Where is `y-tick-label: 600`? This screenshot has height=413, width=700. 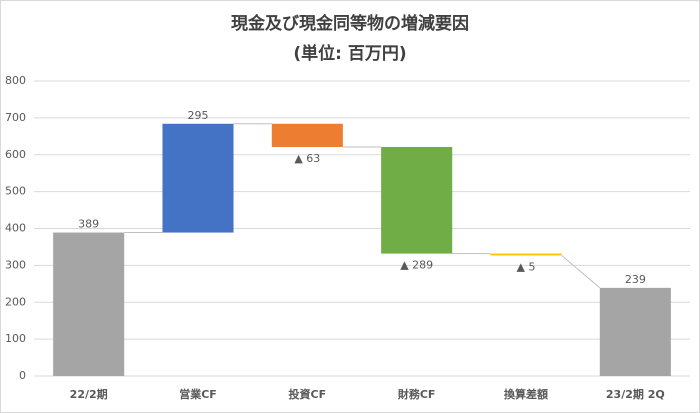 y-tick-label: 600 is located at coordinates (15, 154).